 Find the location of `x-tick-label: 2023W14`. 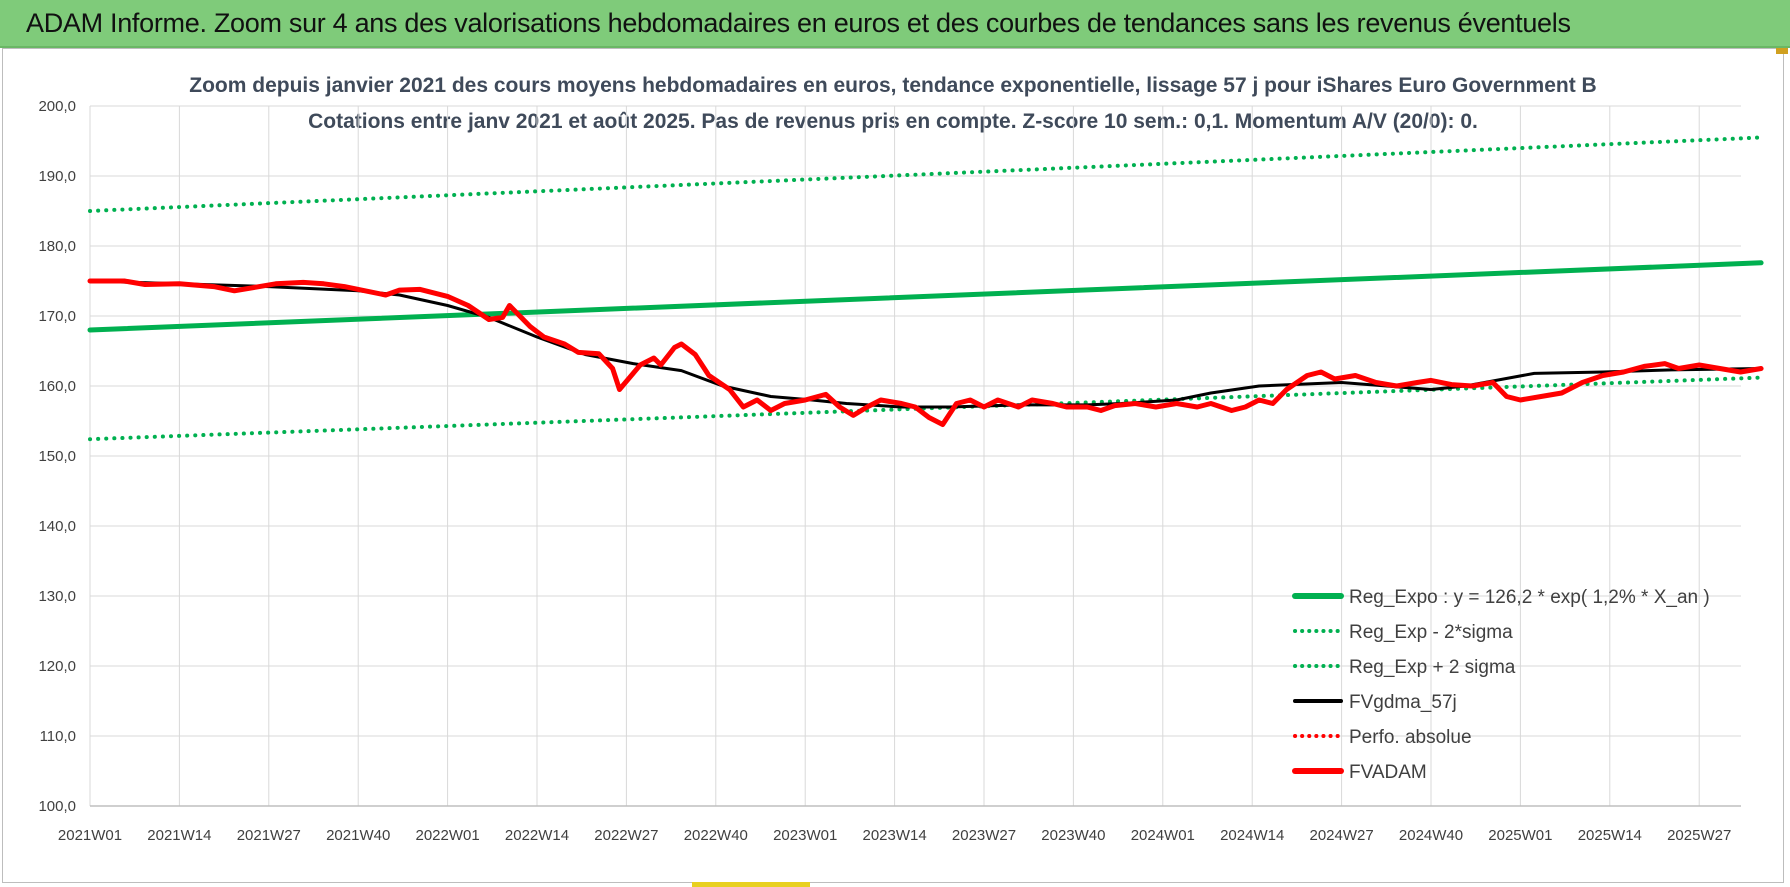

x-tick-label: 2023W14 is located at coordinates (894, 835).